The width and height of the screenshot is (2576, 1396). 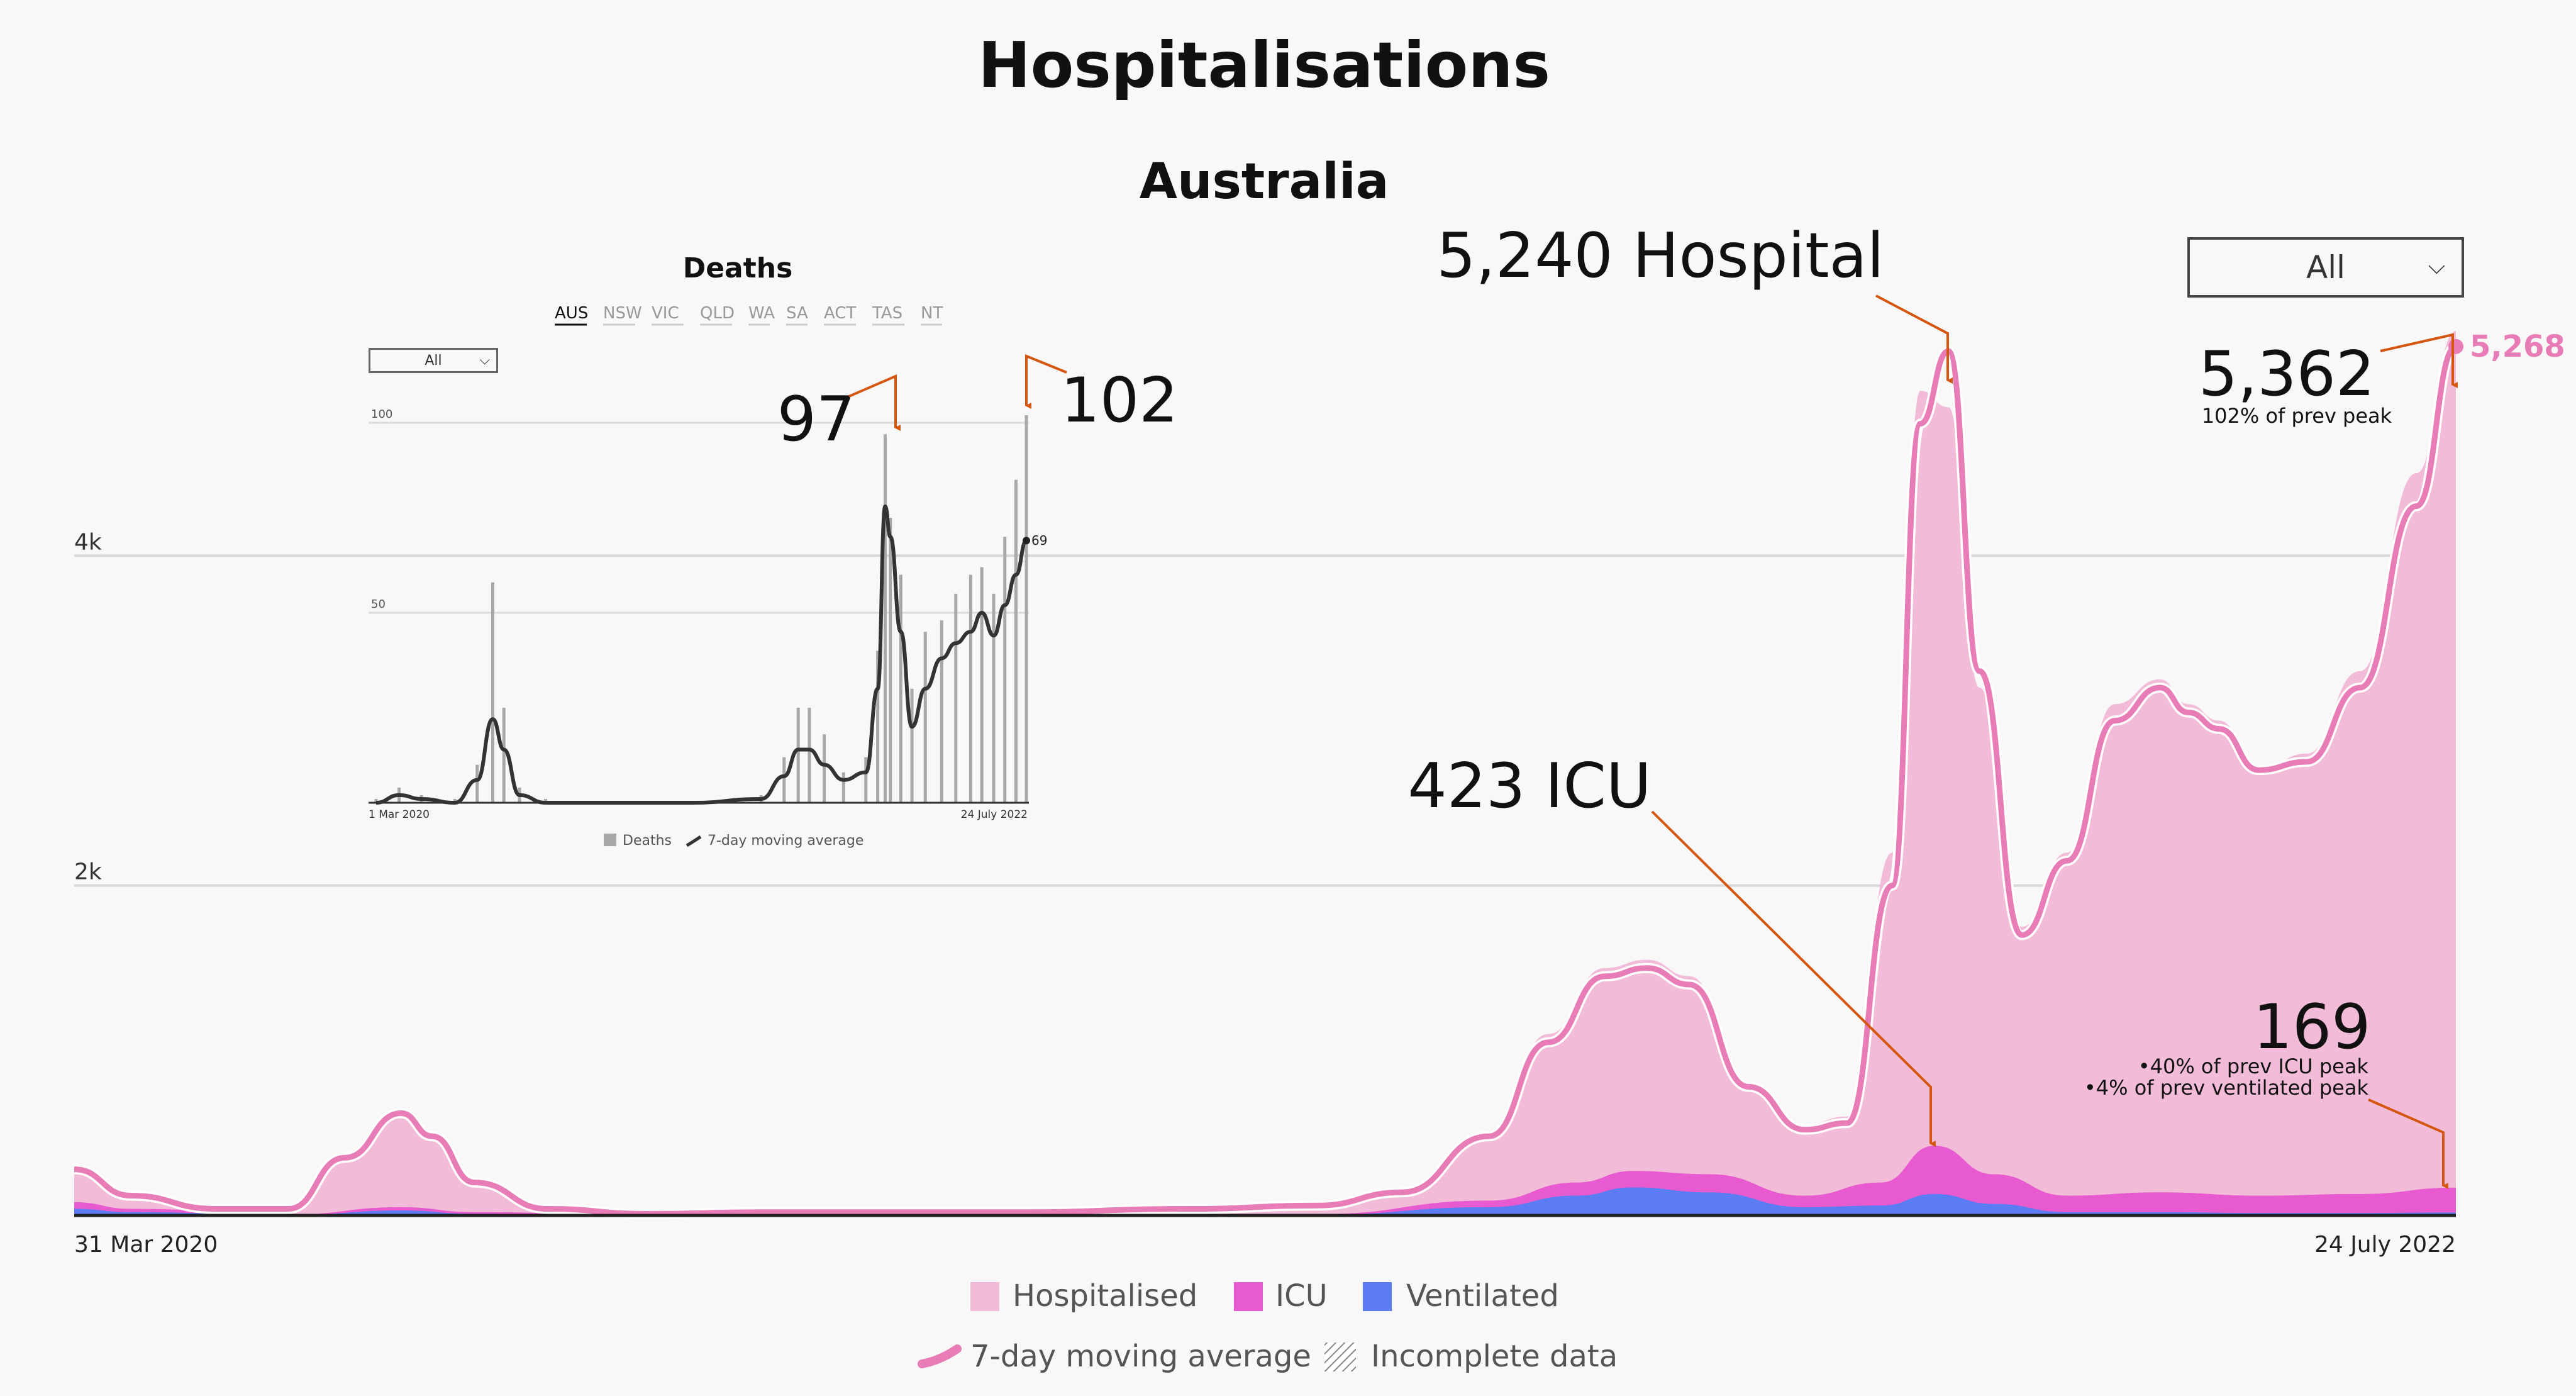 I want to click on region-select-value: All, so click(x=2325, y=267).